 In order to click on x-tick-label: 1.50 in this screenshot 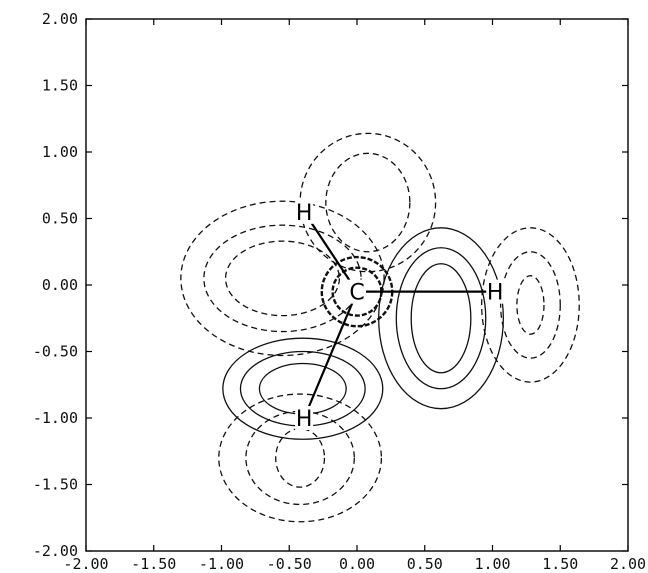, I will do `click(560, 564)`.